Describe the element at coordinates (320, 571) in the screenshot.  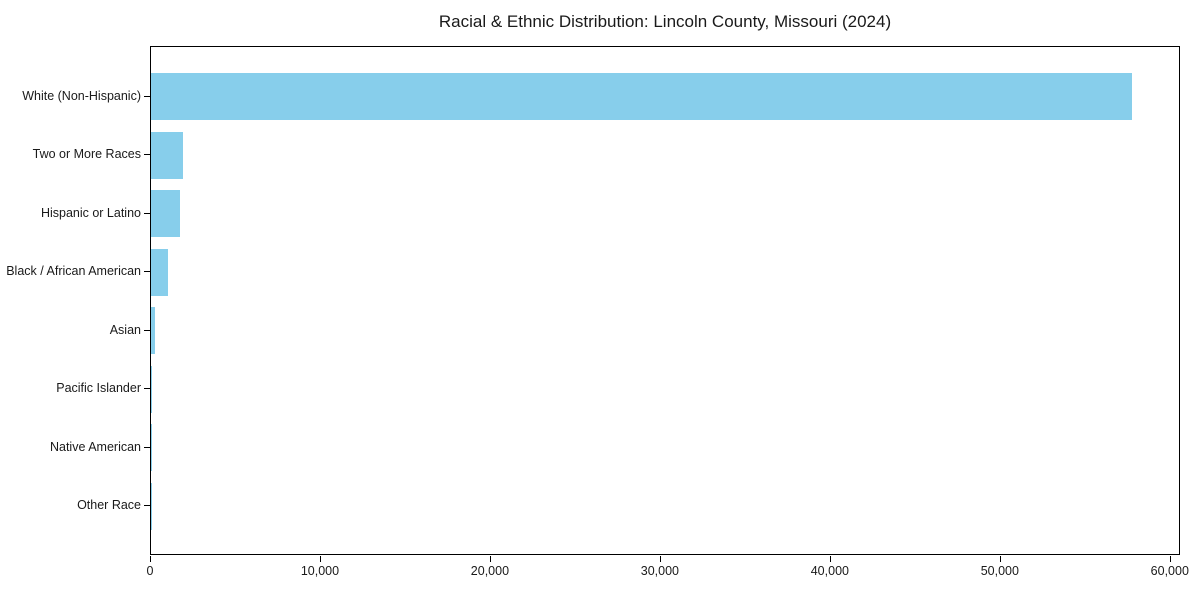
I see `x-tick-label-10000: 10,000` at that location.